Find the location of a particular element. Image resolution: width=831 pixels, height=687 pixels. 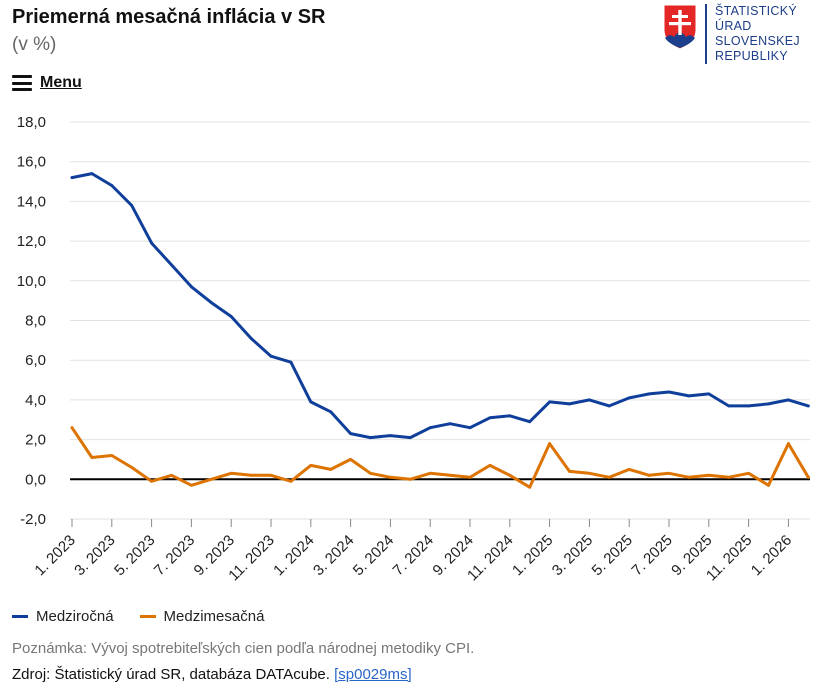

legend-item-medzimesacna: Medzimesačná is located at coordinates (202, 616).